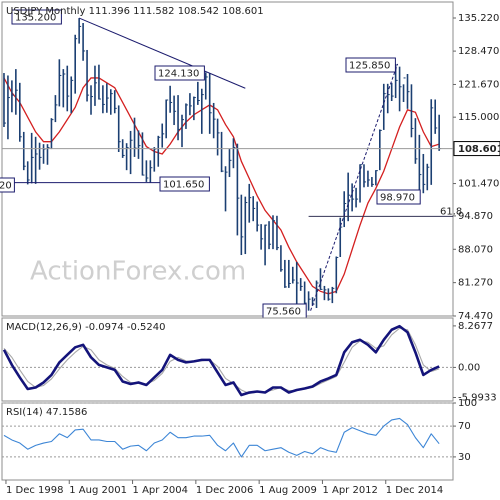 Image resolution: width=500 pixels, height=500 pixels. Describe the element at coordinates (283, 312) in the screenshot. I see `annotation-label: 75.560` at that location.